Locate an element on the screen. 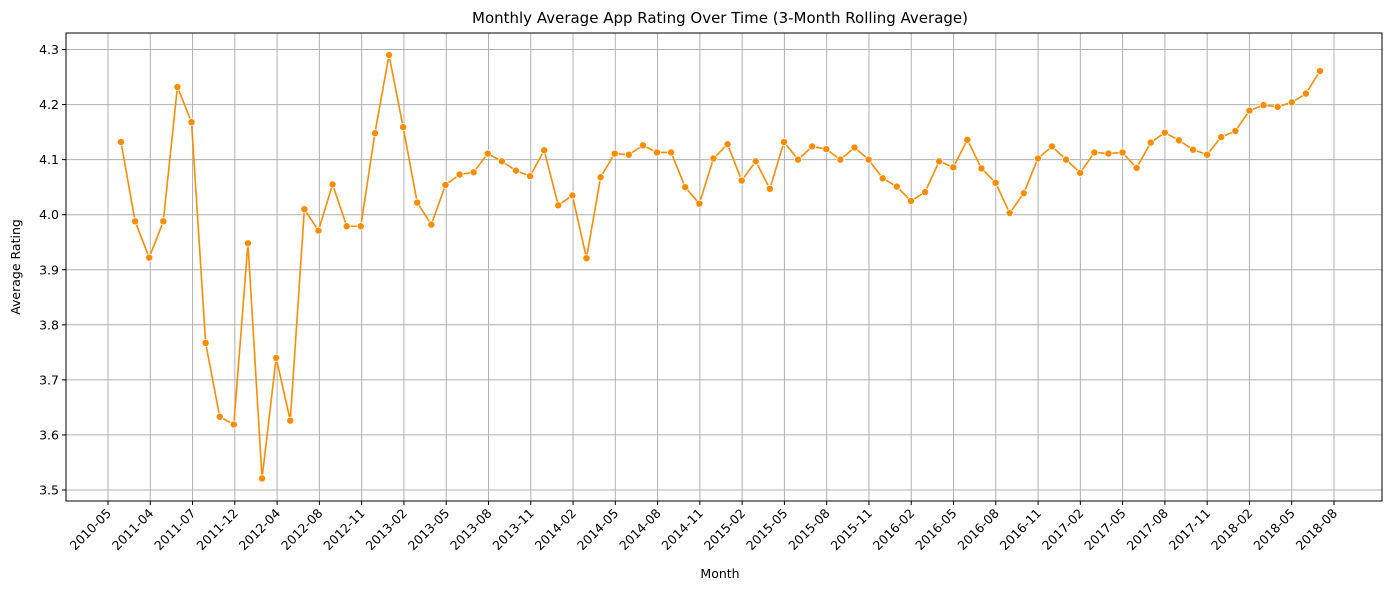 This screenshot has width=1389, height=590. y-tick-label: 4.3 is located at coordinates (49, 49).